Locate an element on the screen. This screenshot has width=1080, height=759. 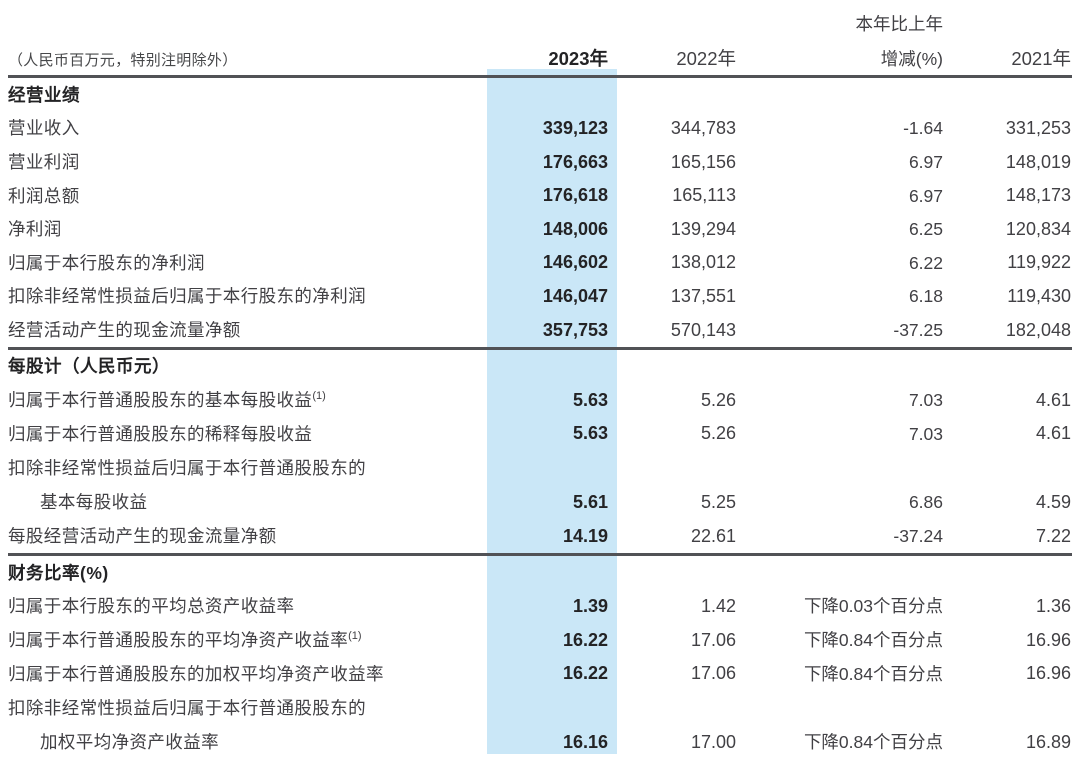
cell-2023: 5.63 is located at coordinates (590, 399).